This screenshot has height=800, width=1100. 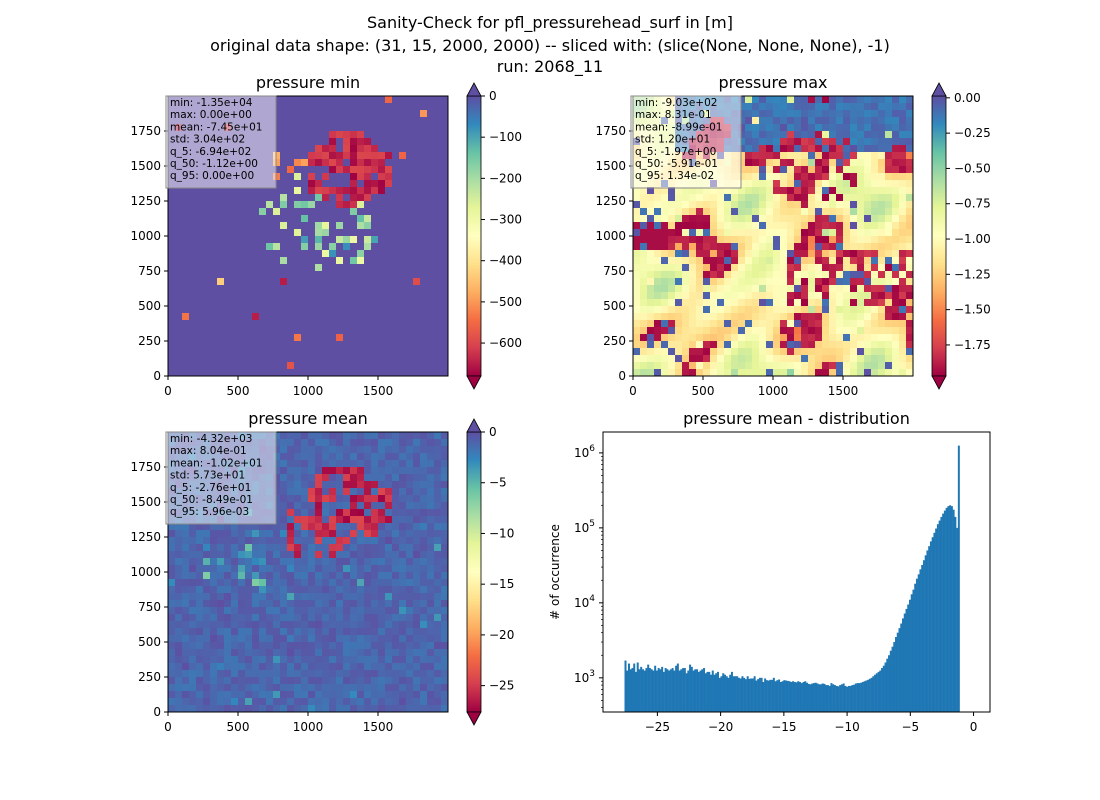 I want to click on hist-x-tick-label: 0, so click(x=974, y=727).